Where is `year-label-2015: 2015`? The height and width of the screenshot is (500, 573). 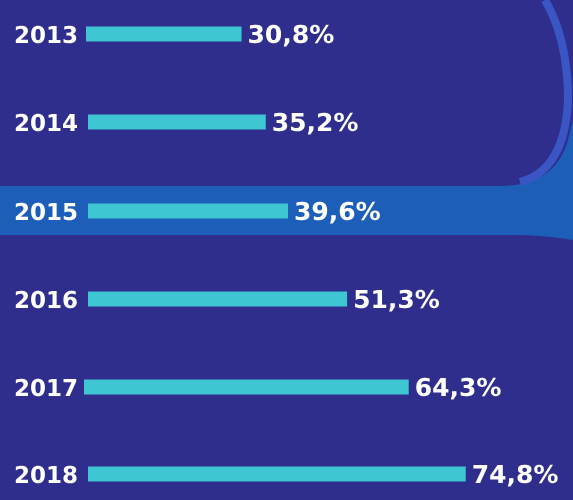 year-label-2015: 2015 is located at coordinates (46, 213).